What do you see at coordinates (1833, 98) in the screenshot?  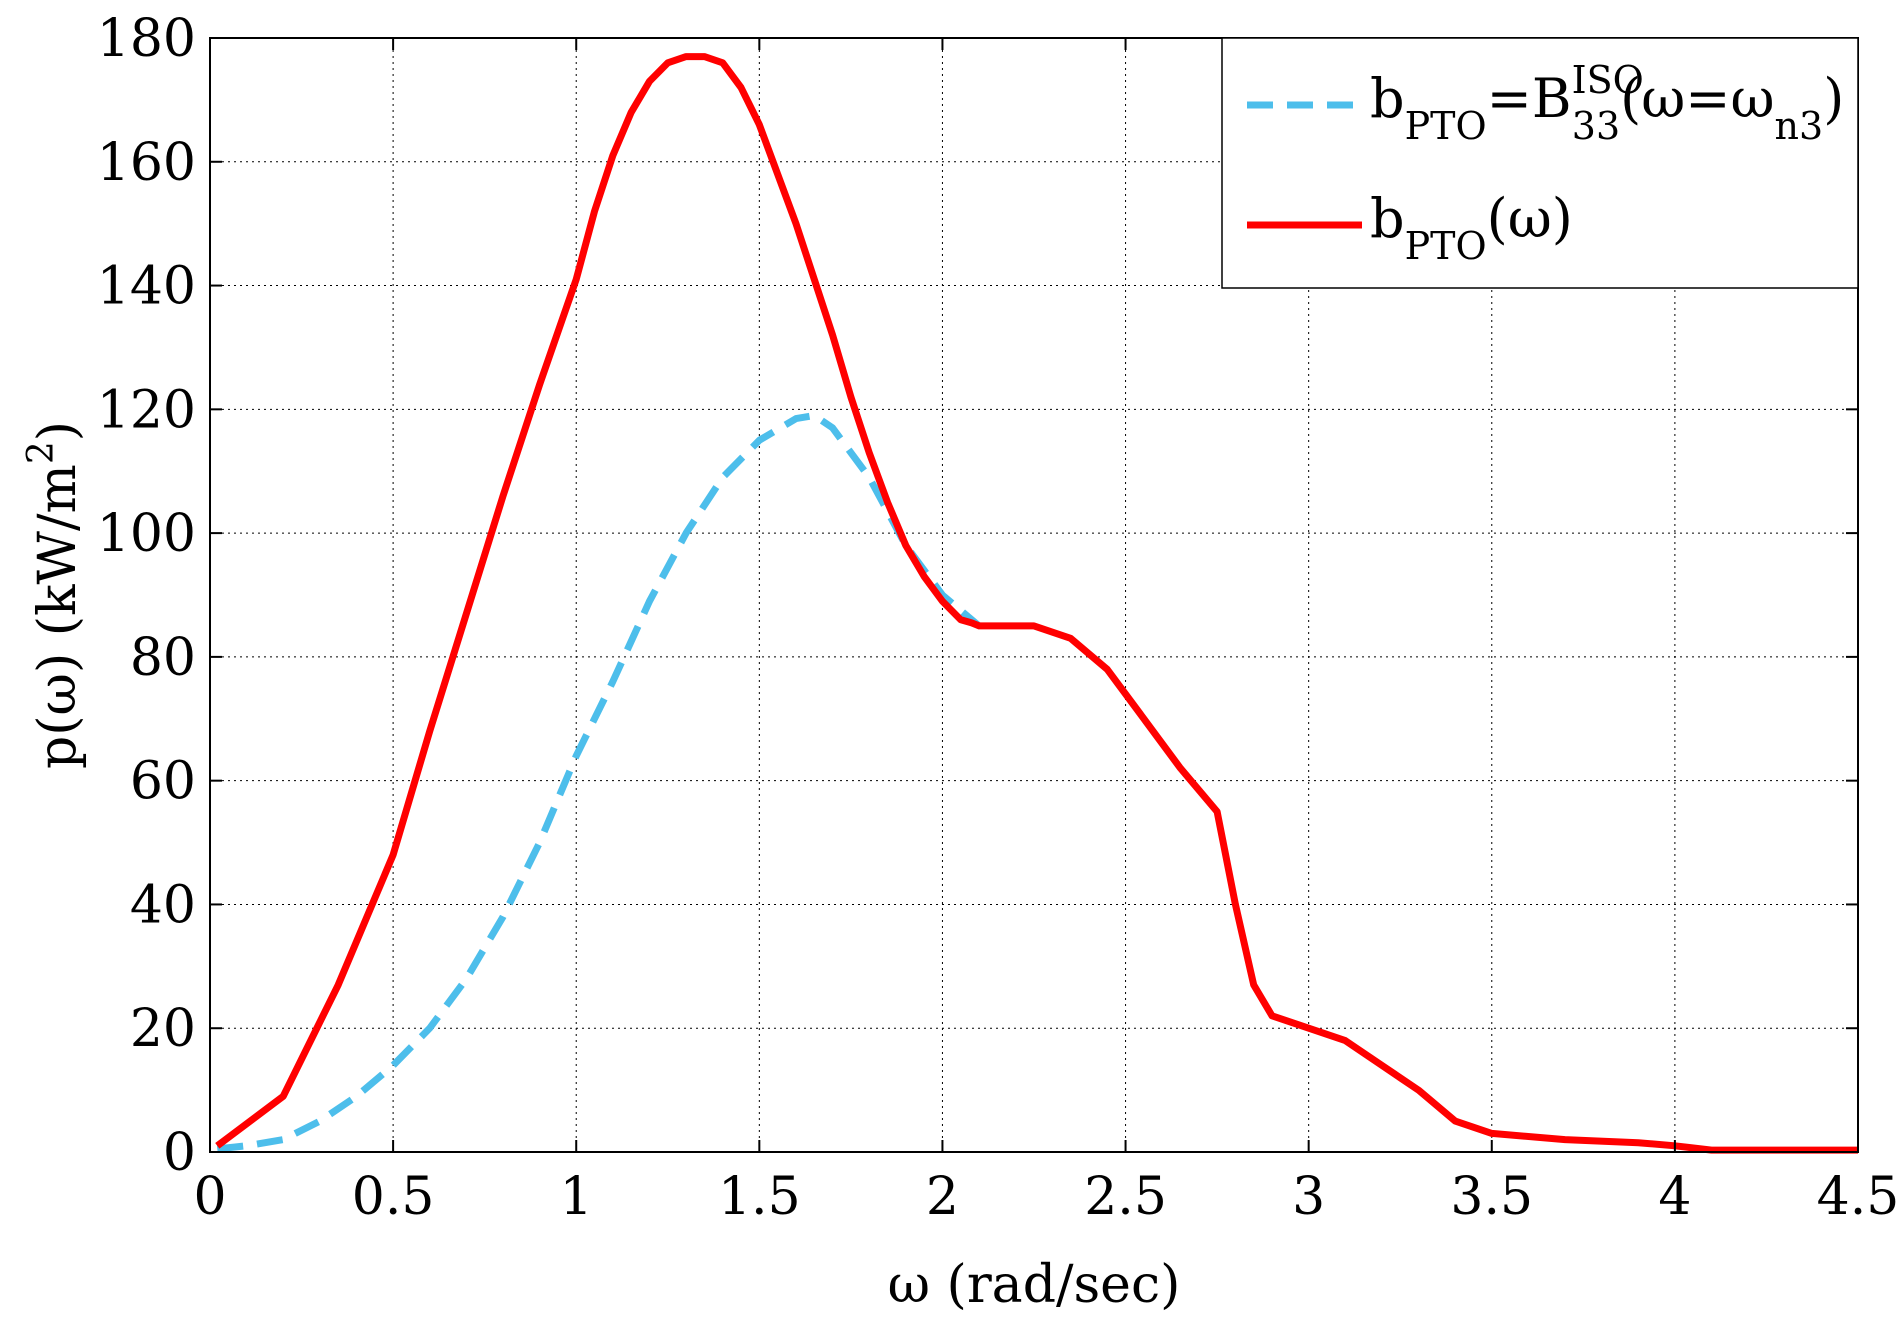 I see `legend-label-part: )` at bounding box center [1833, 98].